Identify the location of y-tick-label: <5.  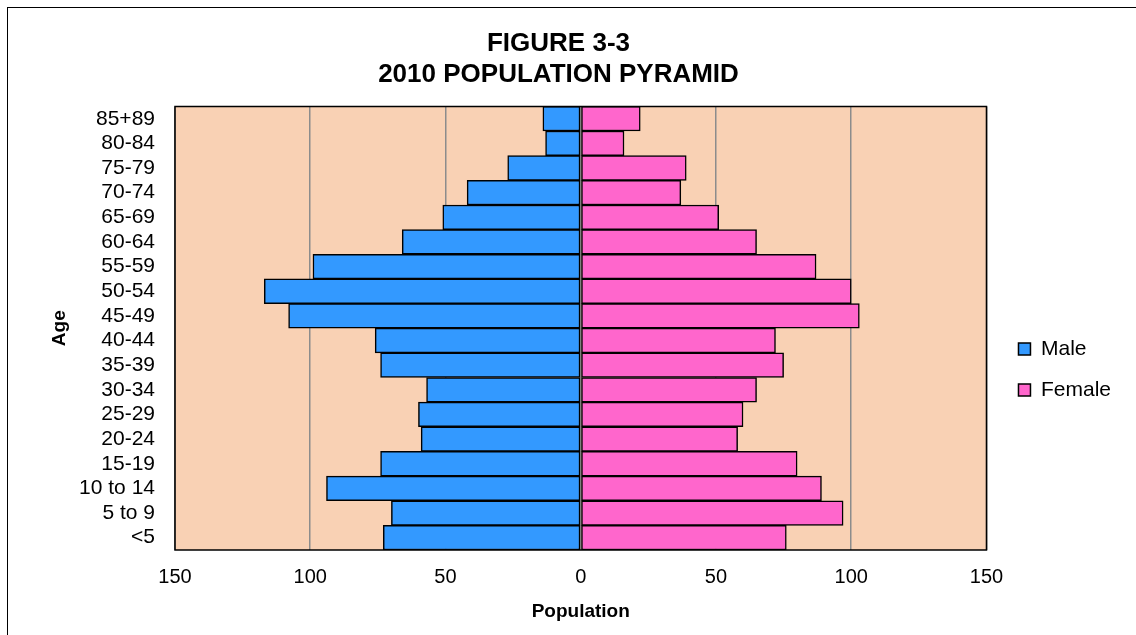
(143, 536).